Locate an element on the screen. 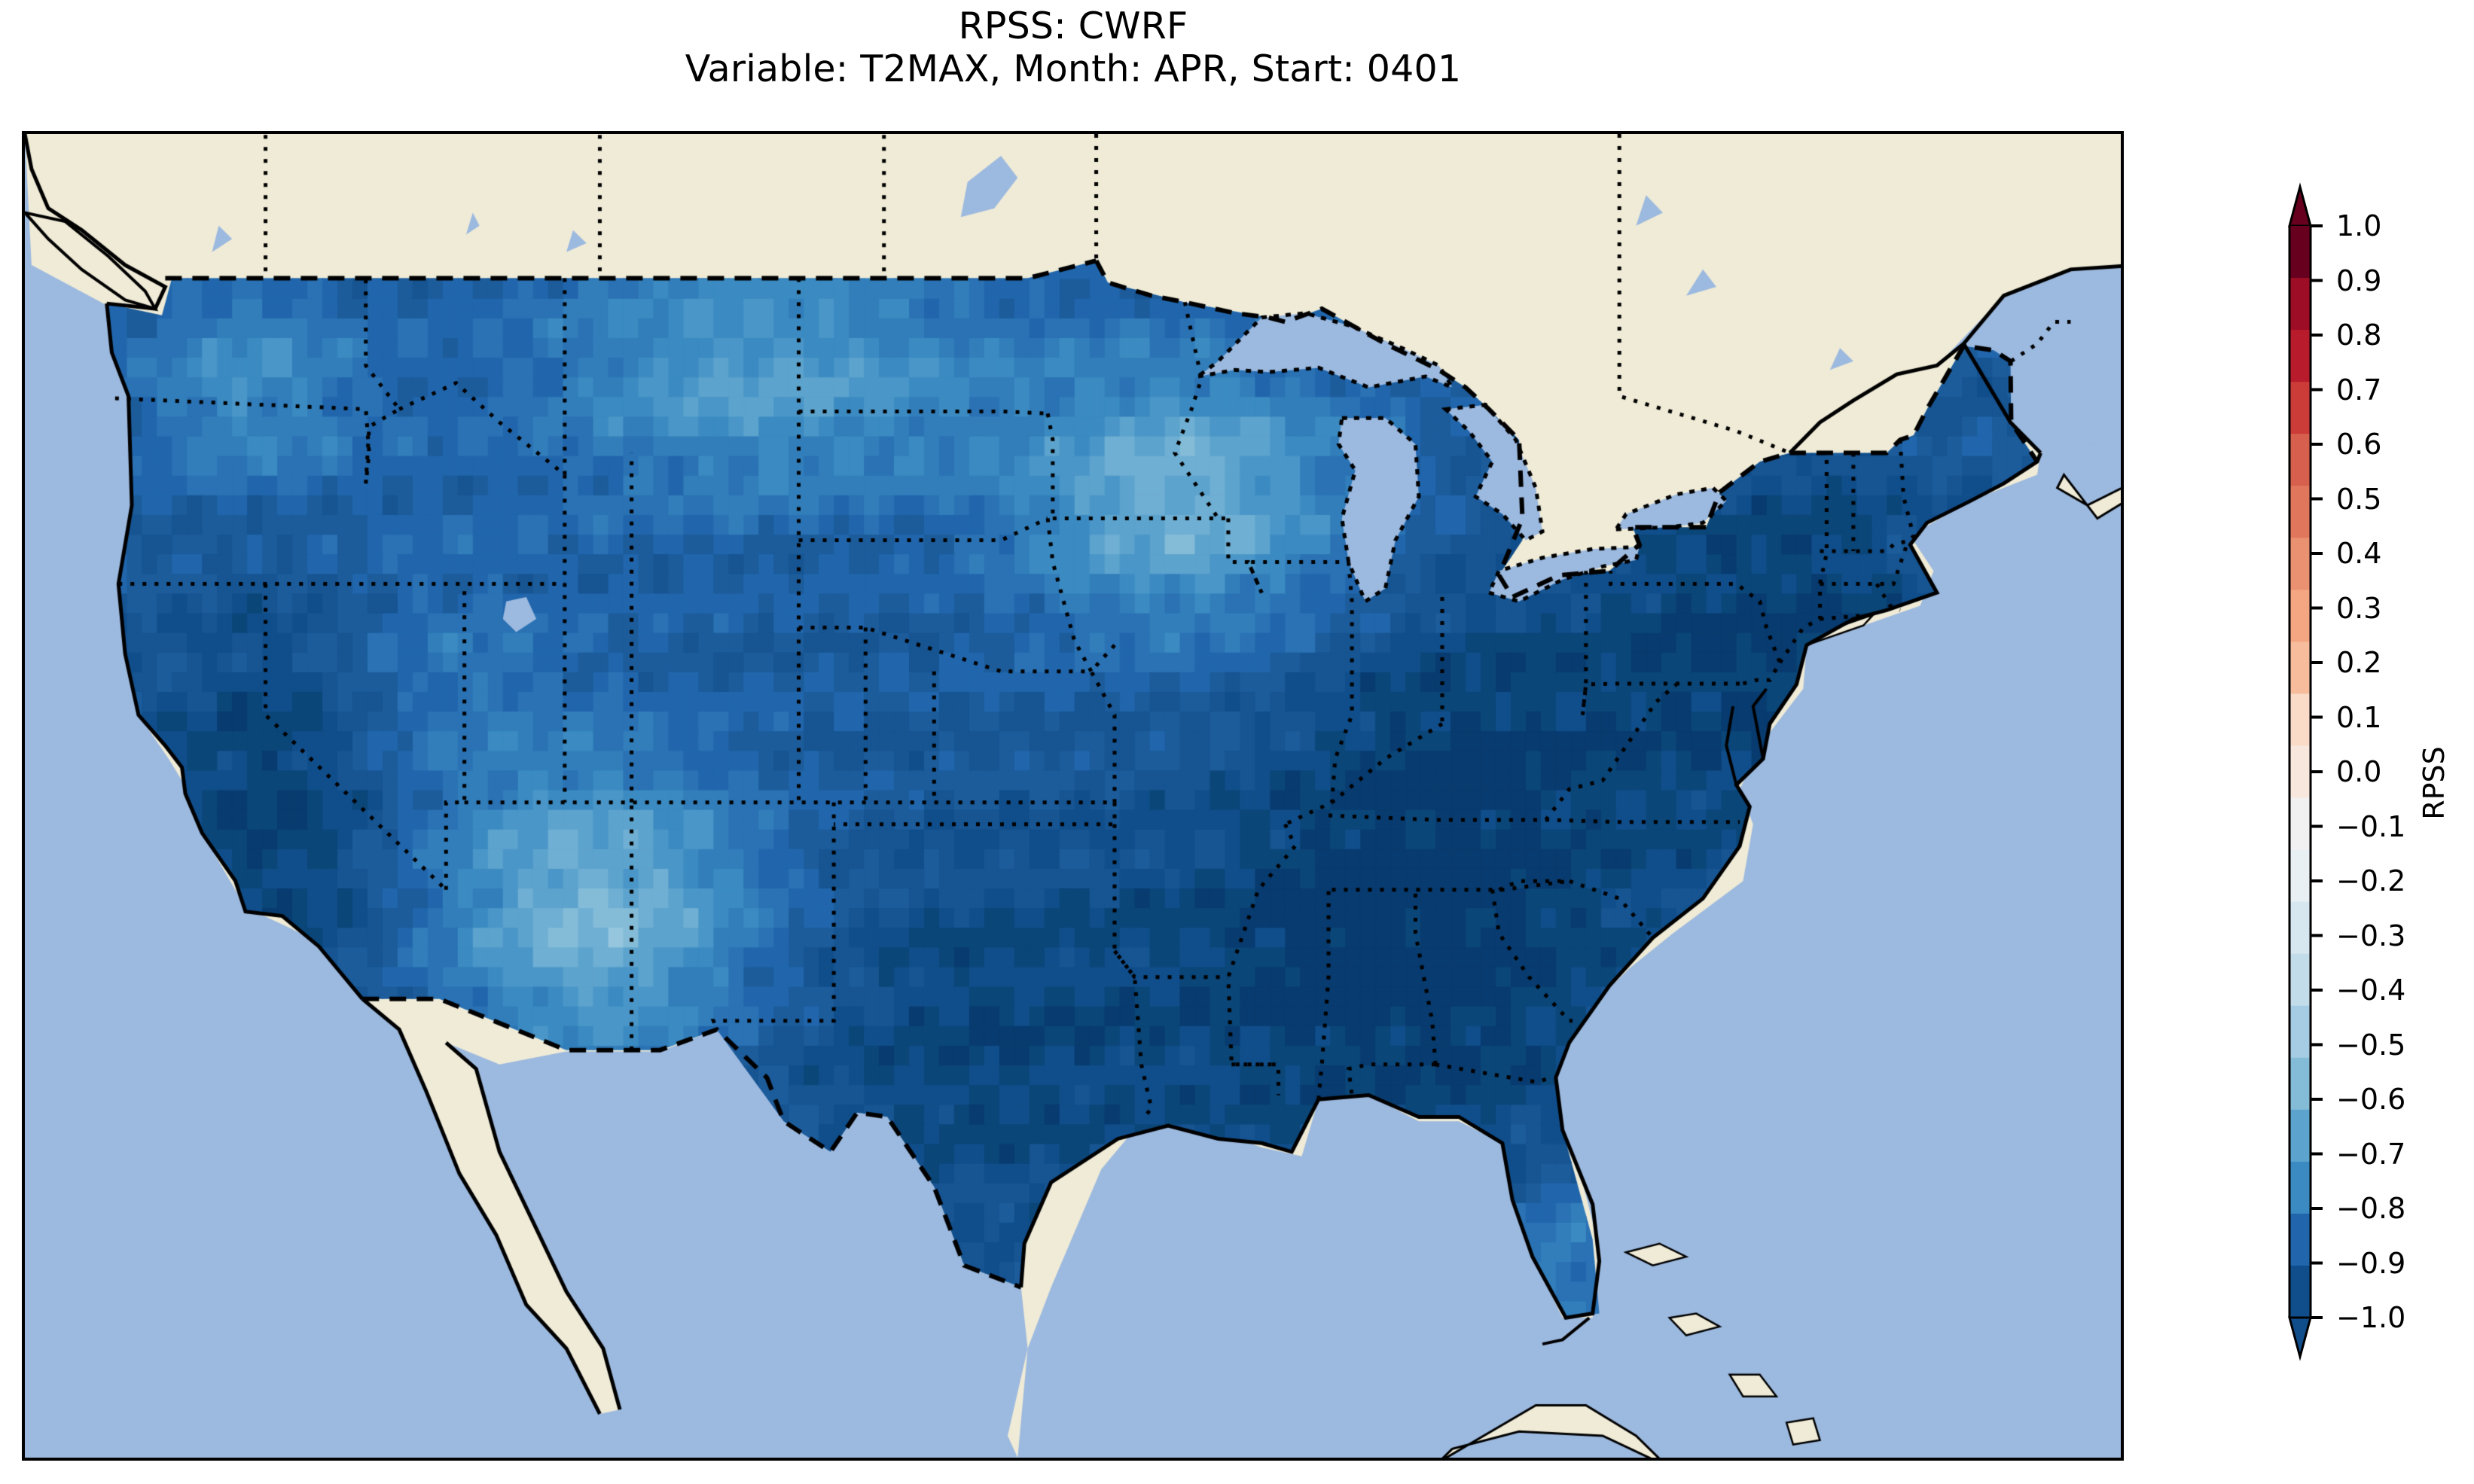 This screenshot has width=2474, height=1484. colorbar-tick-label: 0.4 is located at coordinates (2359, 553).